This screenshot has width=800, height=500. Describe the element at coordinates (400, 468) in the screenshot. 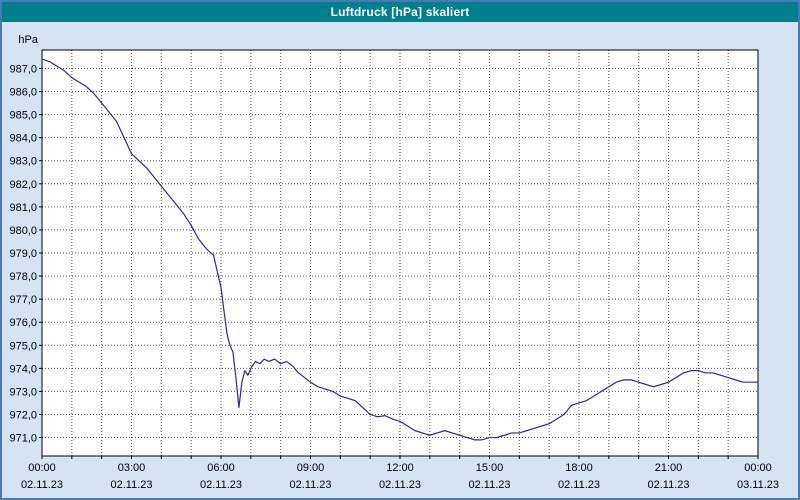

I see `svg-text: 12:00` at that location.